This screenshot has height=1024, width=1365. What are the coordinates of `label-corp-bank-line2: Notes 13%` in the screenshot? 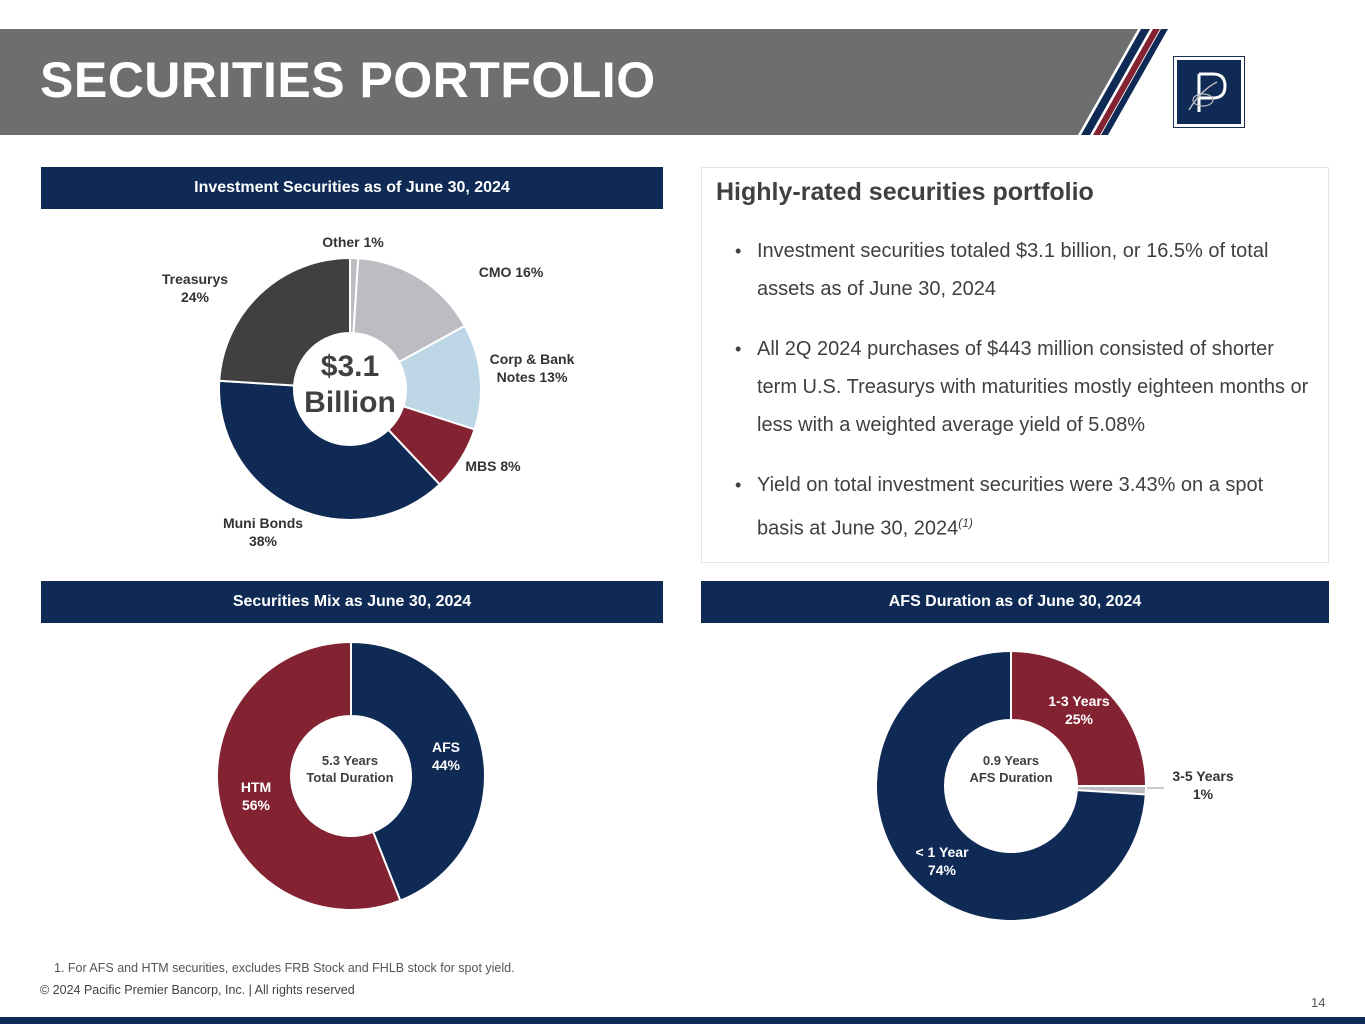 It's located at (532, 377).